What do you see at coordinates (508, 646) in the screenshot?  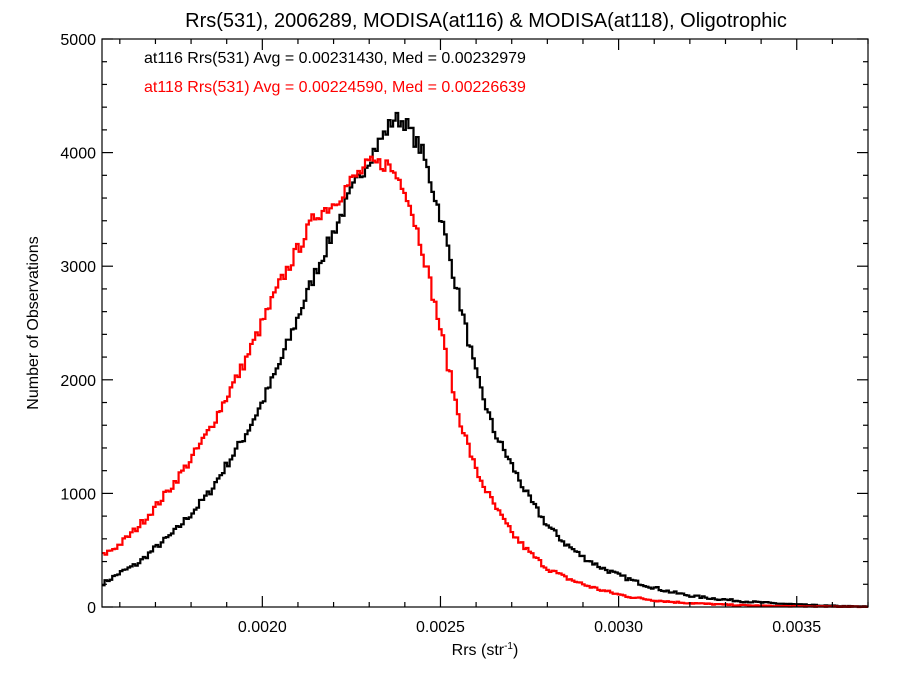 I see `x-axis-label-superscript: -1` at bounding box center [508, 646].